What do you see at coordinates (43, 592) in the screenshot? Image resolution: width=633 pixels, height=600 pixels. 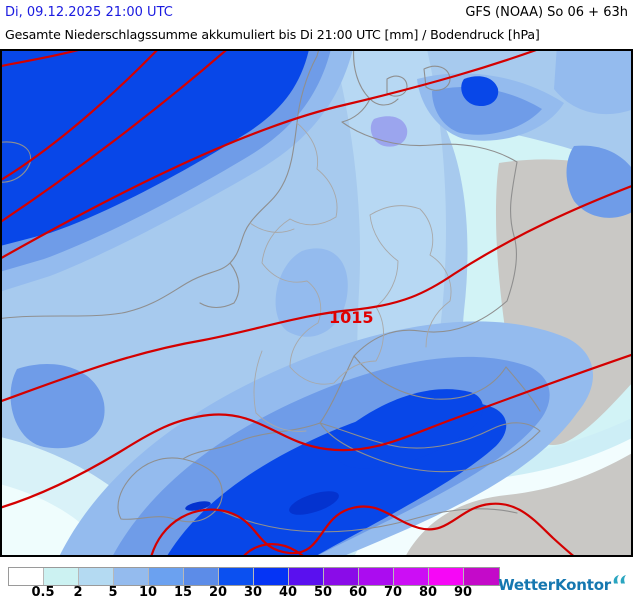 I see `legend-tick-label: 0.5` at bounding box center [43, 592].